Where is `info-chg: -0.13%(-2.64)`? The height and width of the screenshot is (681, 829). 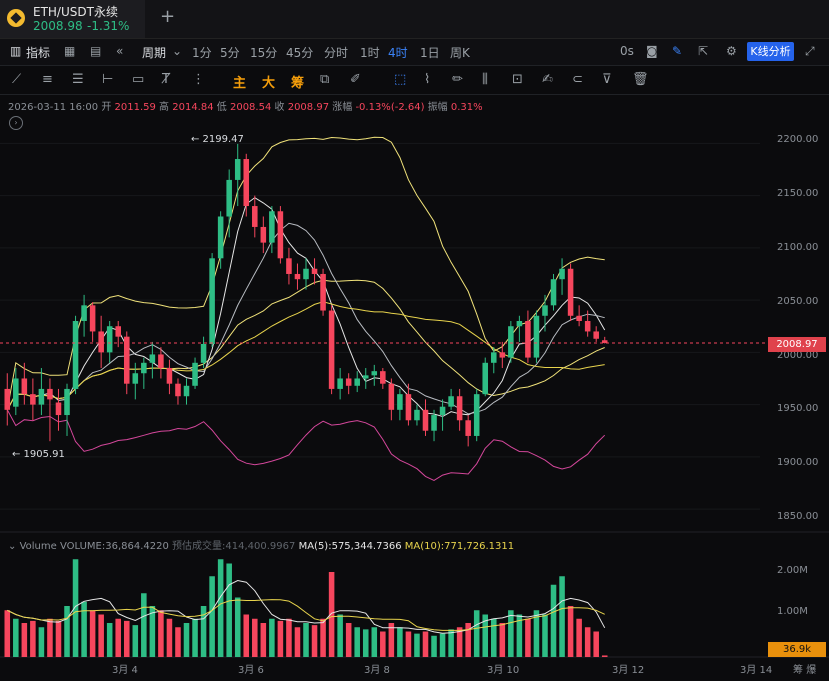 info-chg: -0.13%(-2.64) is located at coordinates (390, 107).